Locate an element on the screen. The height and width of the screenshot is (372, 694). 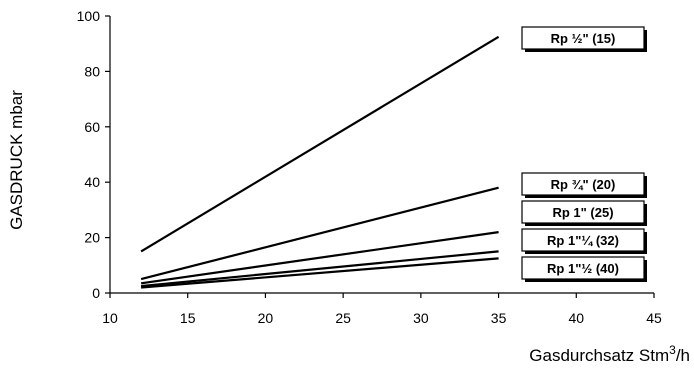
x-tick-label: 30 is located at coordinates (421, 318).